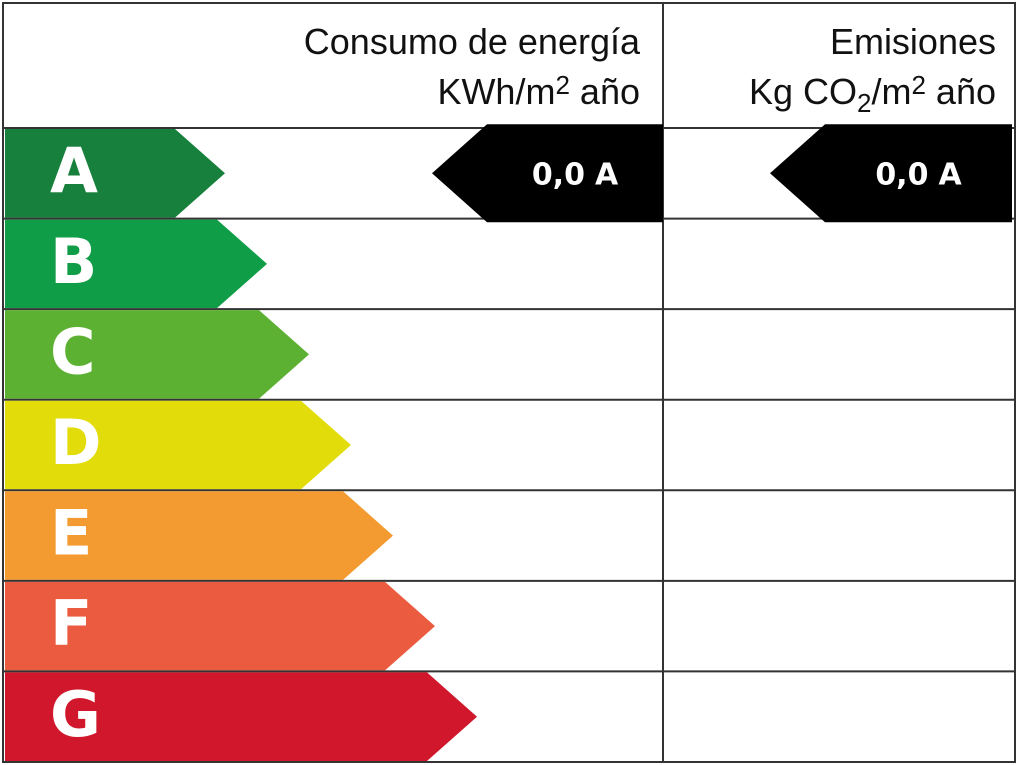 Image resolution: width=1020 pixels, height=765 pixels. I want to click on rating-letter: B, so click(73, 261).